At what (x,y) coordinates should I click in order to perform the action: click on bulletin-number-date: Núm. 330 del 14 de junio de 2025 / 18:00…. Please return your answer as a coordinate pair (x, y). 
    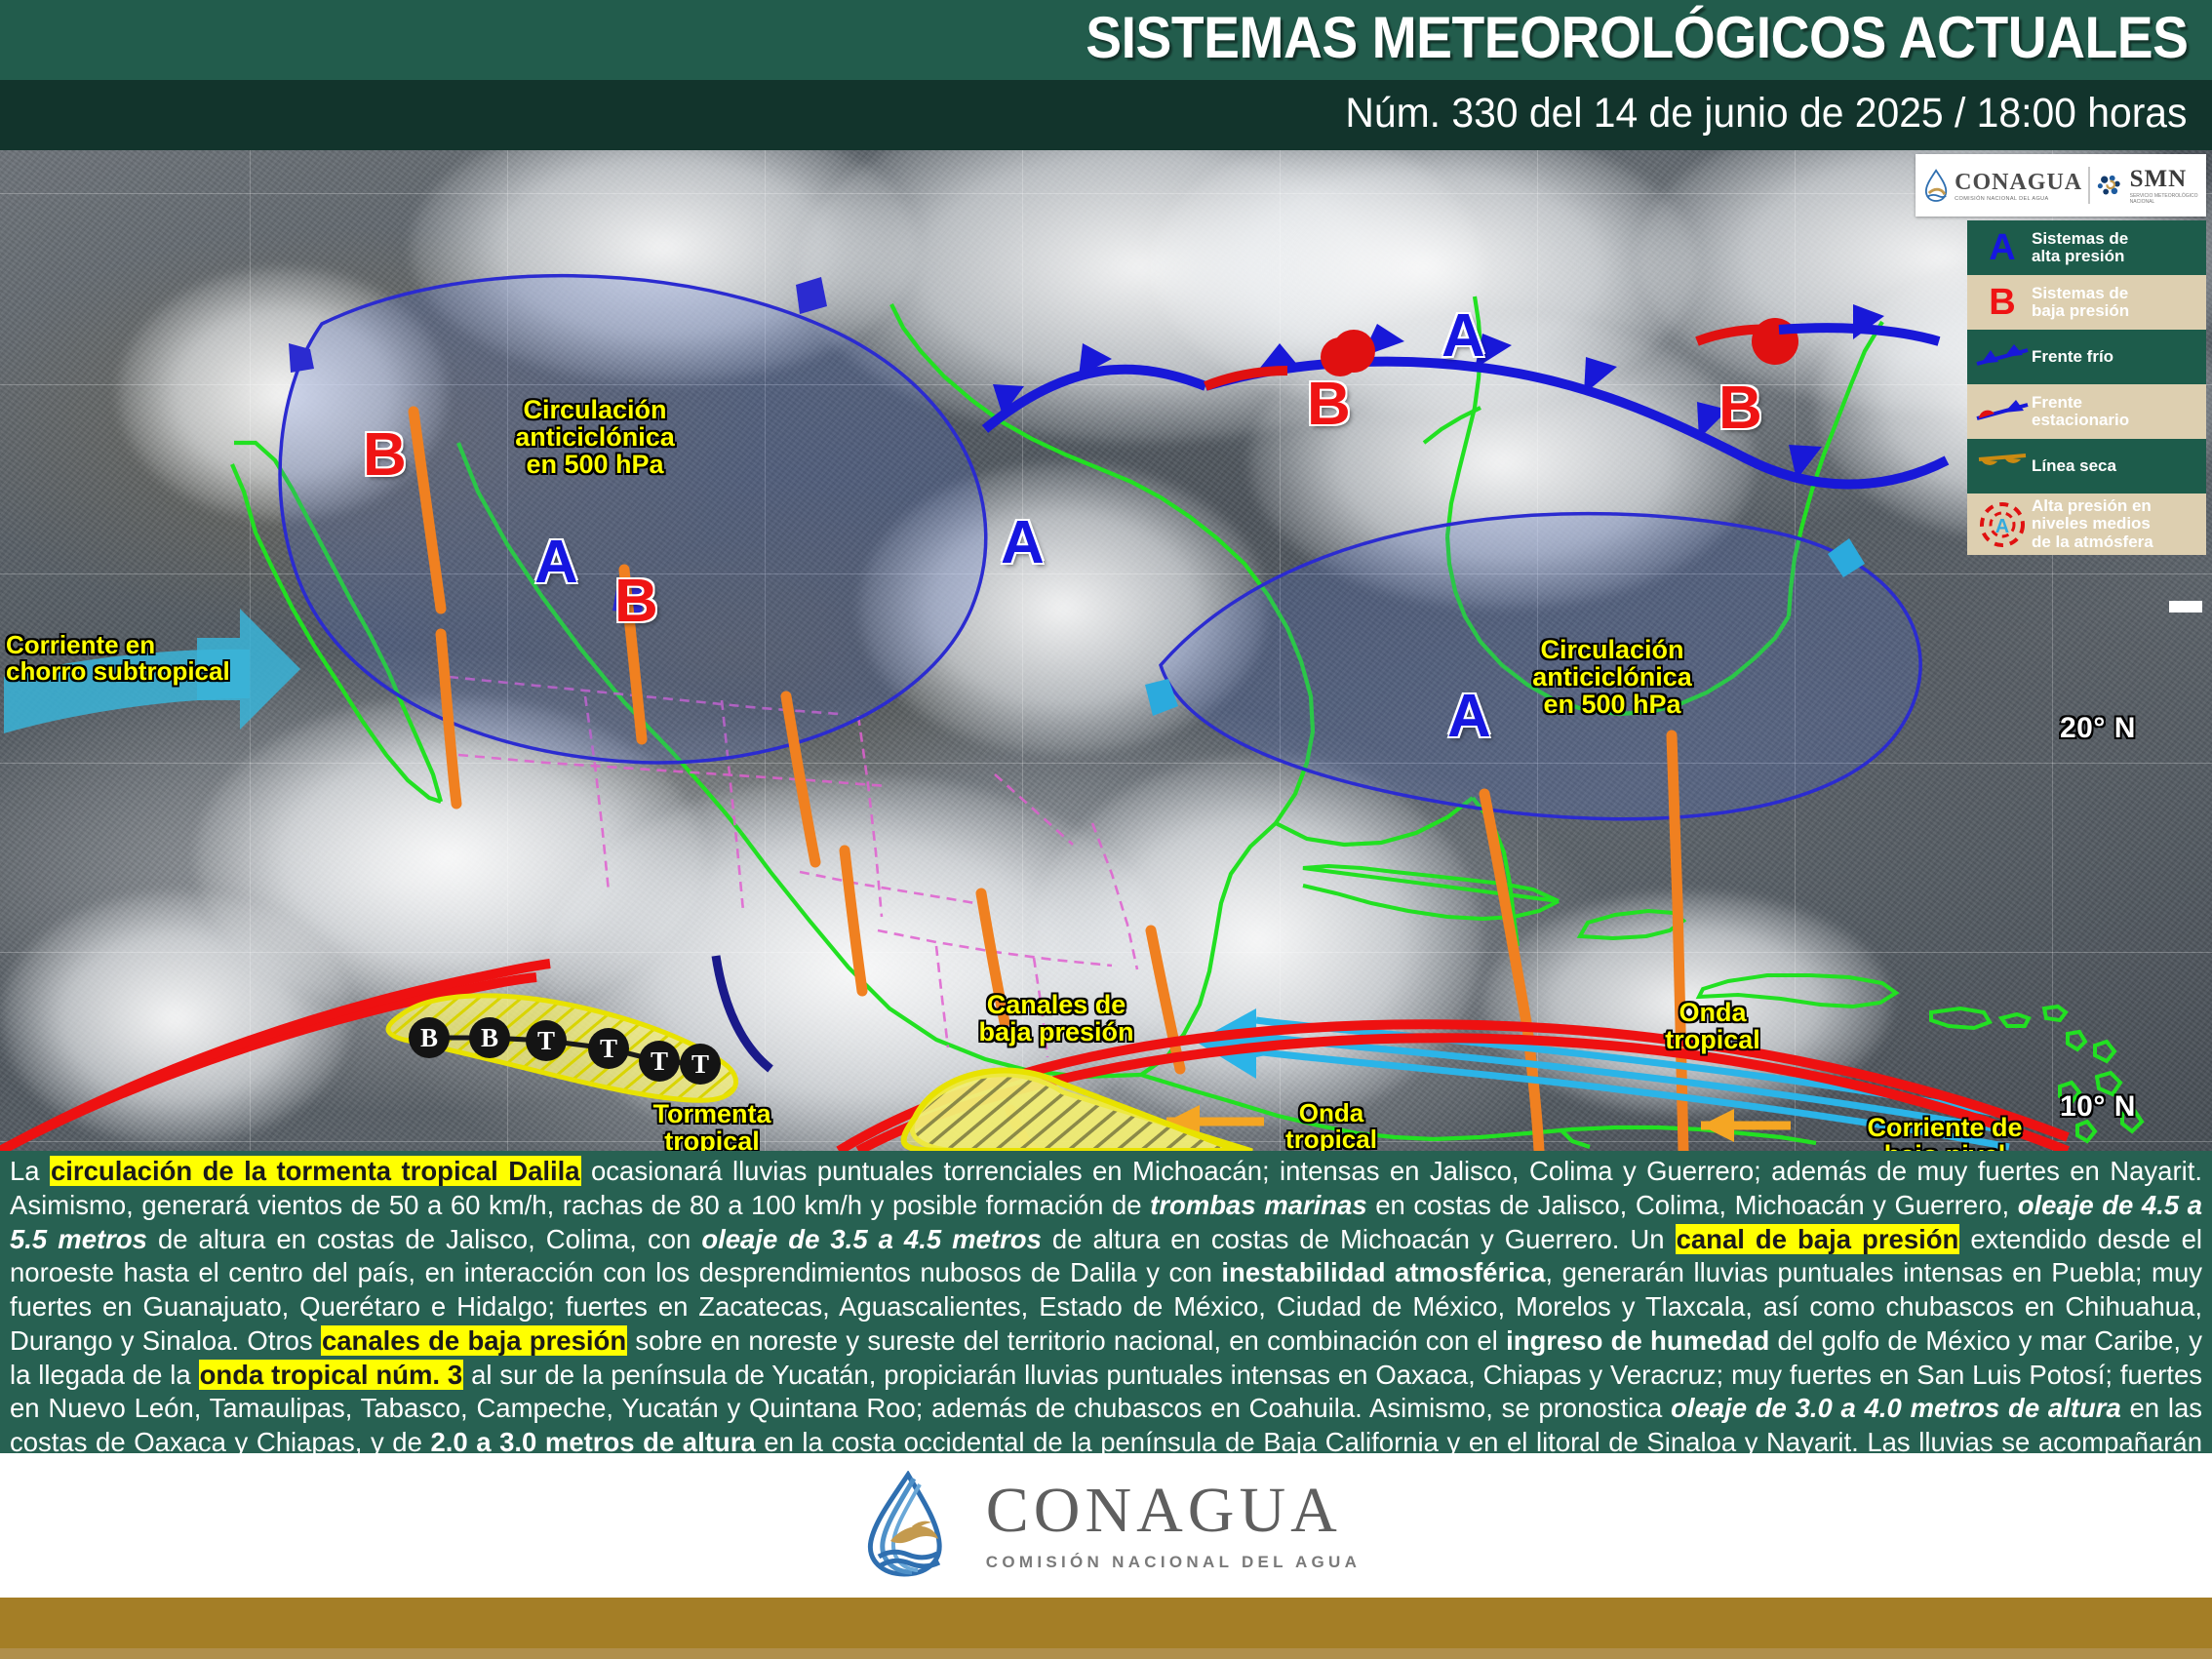
    Looking at the image, I should click on (1765, 113).